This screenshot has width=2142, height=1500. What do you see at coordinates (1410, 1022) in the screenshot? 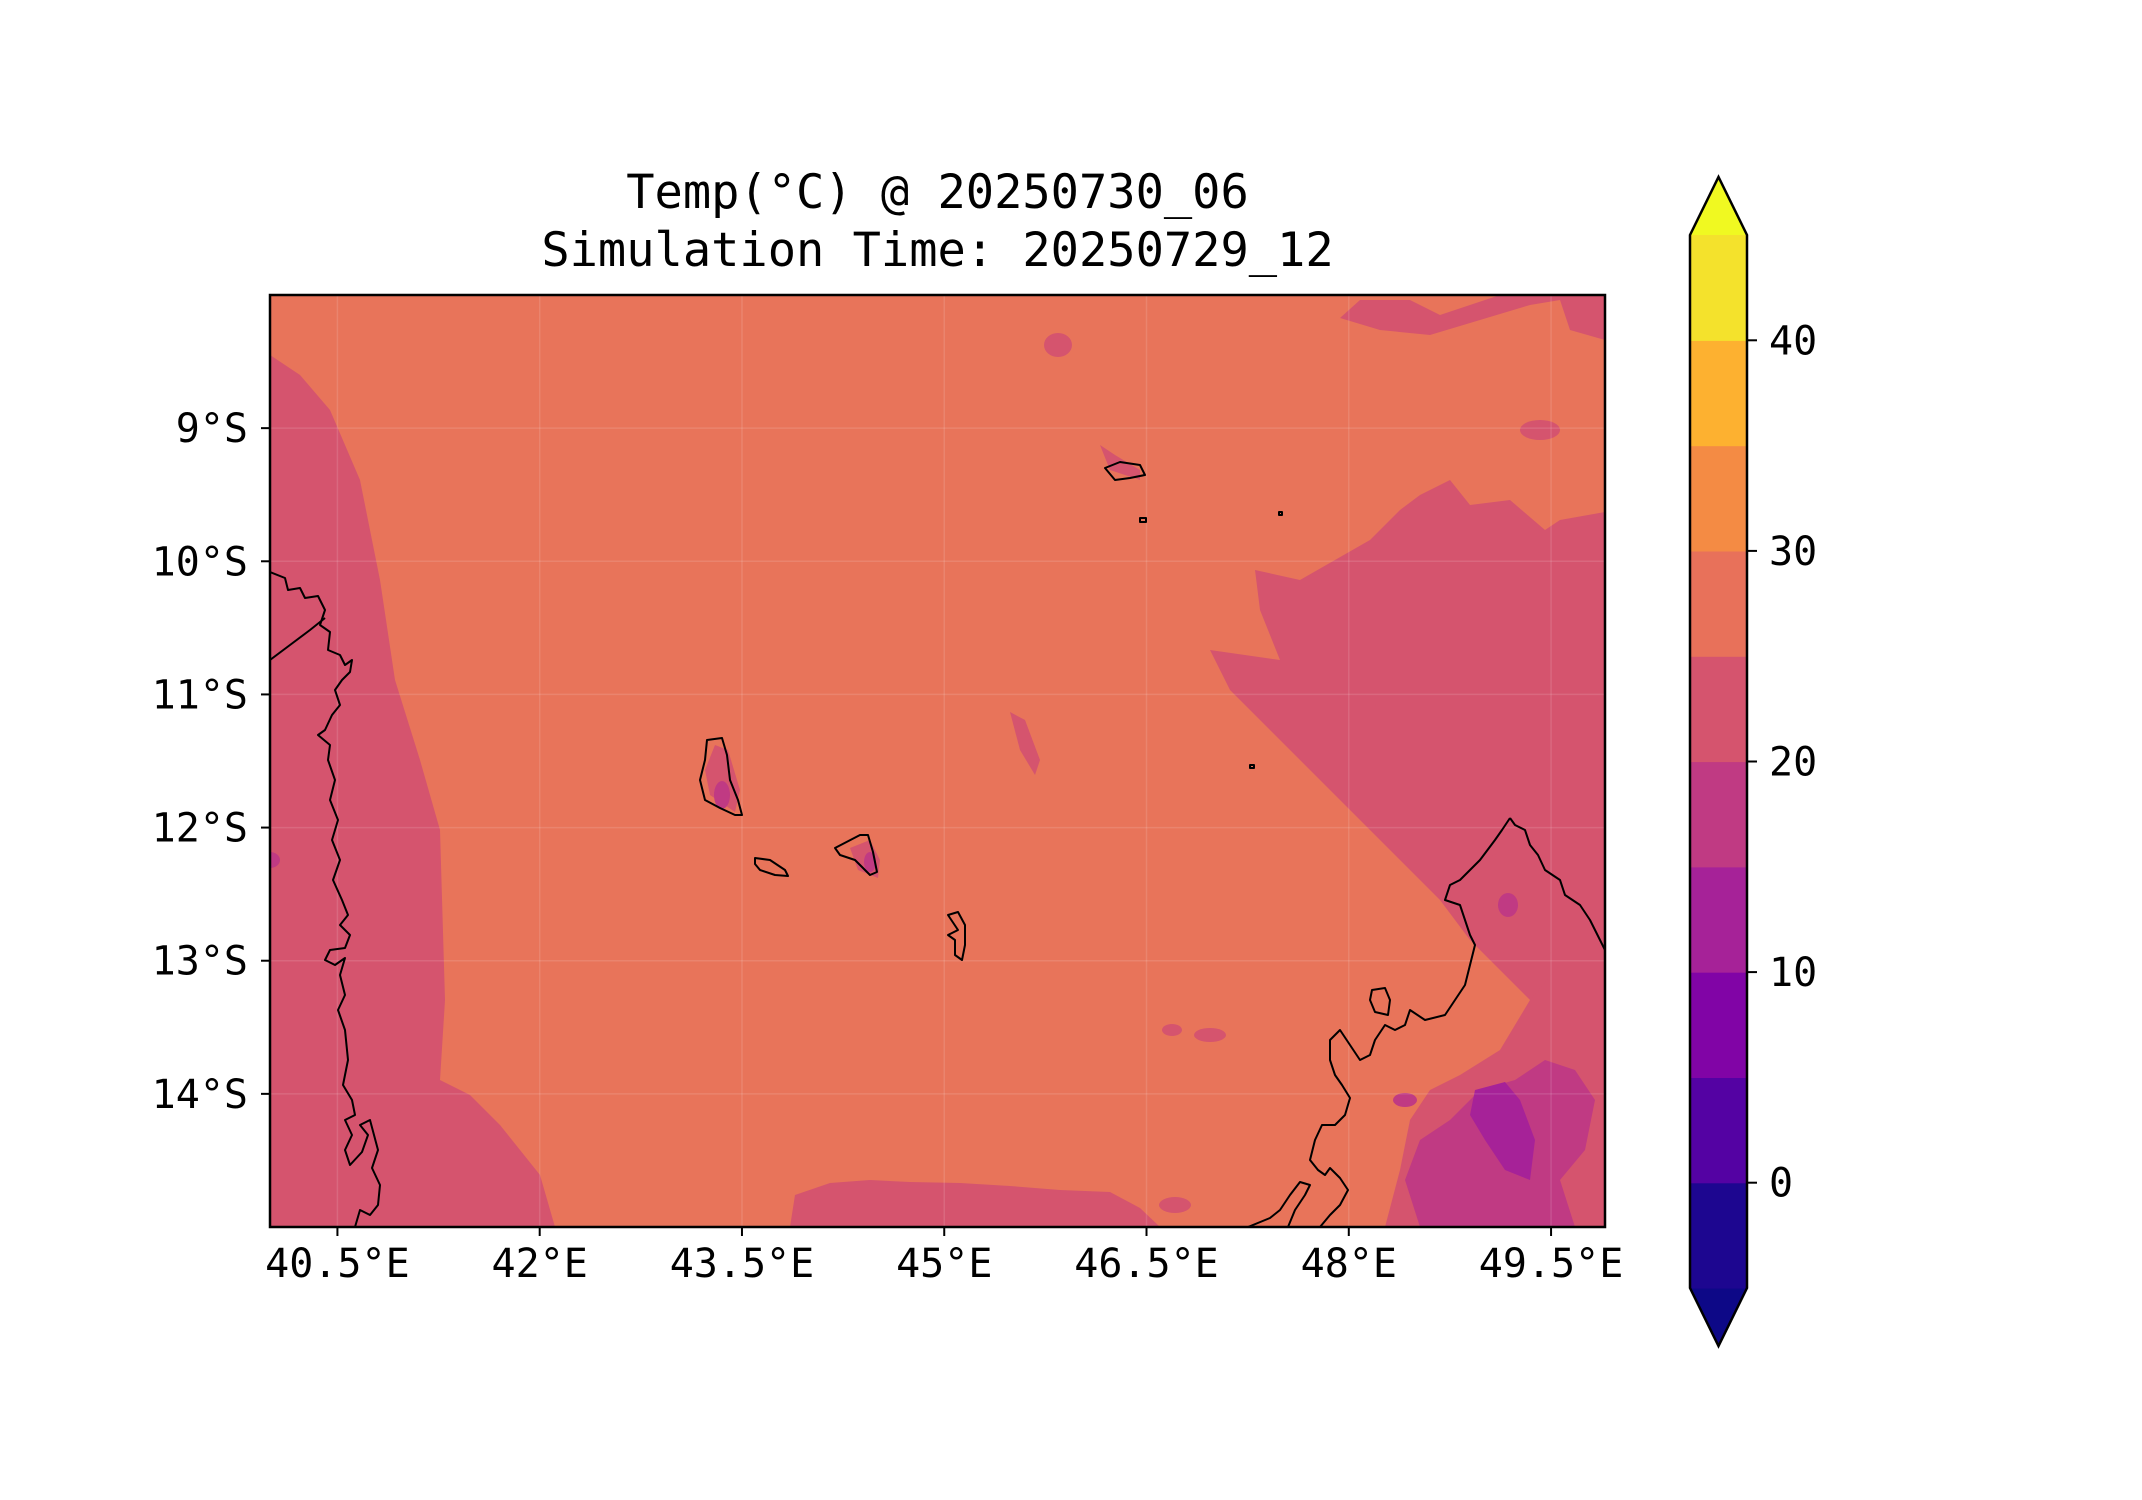
I see `coastline-madagascar-west` at bounding box center [1410, 1022].